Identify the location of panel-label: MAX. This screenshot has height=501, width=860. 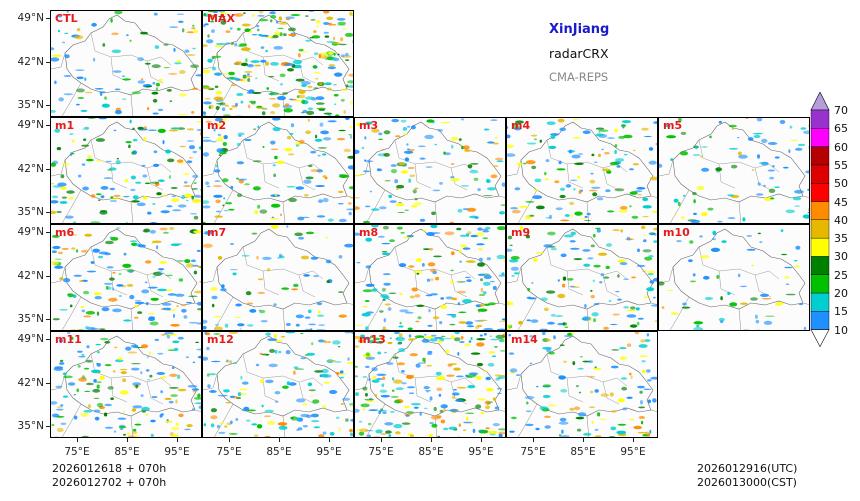
(221, 18).